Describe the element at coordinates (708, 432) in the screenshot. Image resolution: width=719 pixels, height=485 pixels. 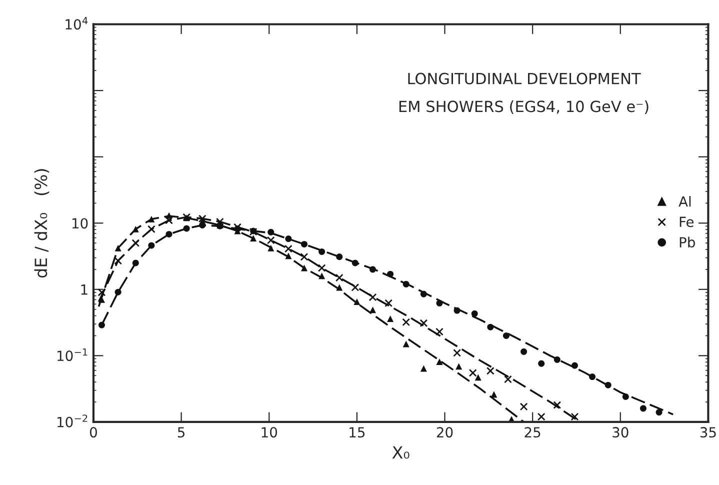
I see `x-tick-label: 35` at that location.